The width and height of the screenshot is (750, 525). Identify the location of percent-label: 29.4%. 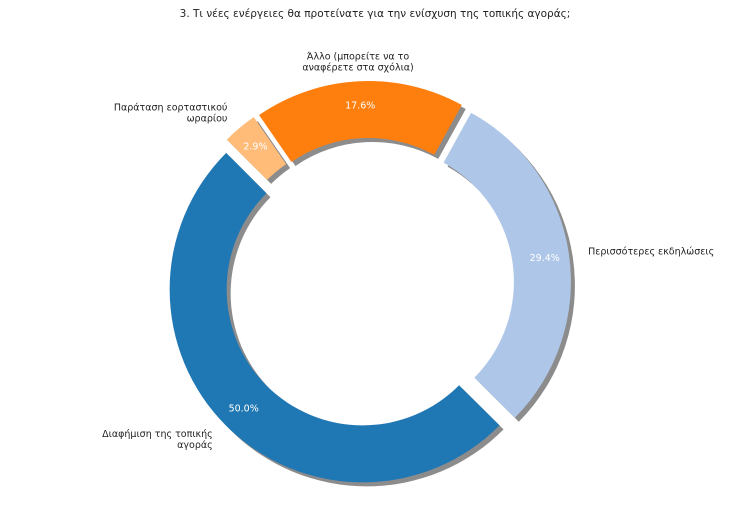
(545, 258).